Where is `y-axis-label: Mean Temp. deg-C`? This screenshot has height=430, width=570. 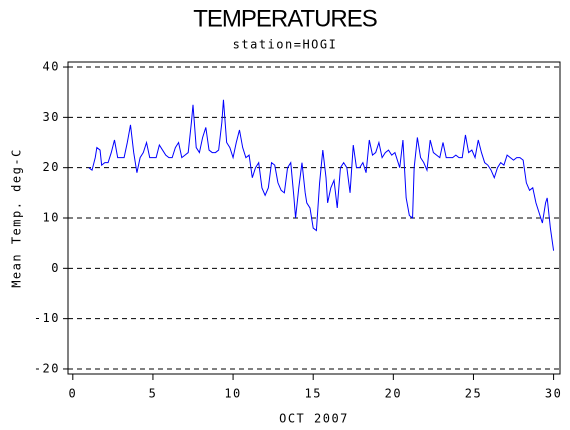
y-axis-label: Mean Temp. deg-C is located at coordinates (17, 218).